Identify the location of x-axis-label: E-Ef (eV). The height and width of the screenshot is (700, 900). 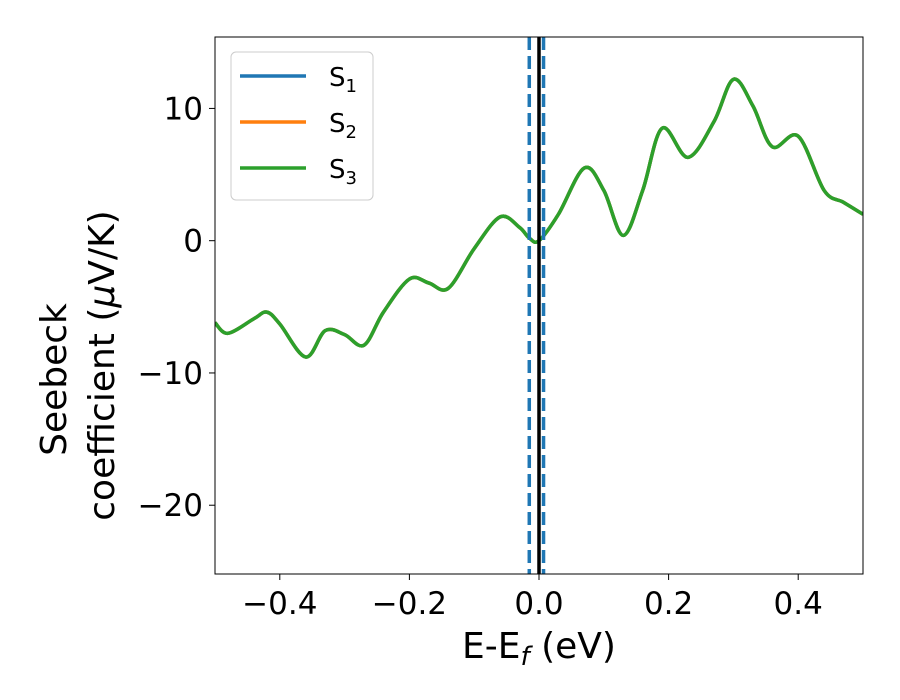
(539, 649).